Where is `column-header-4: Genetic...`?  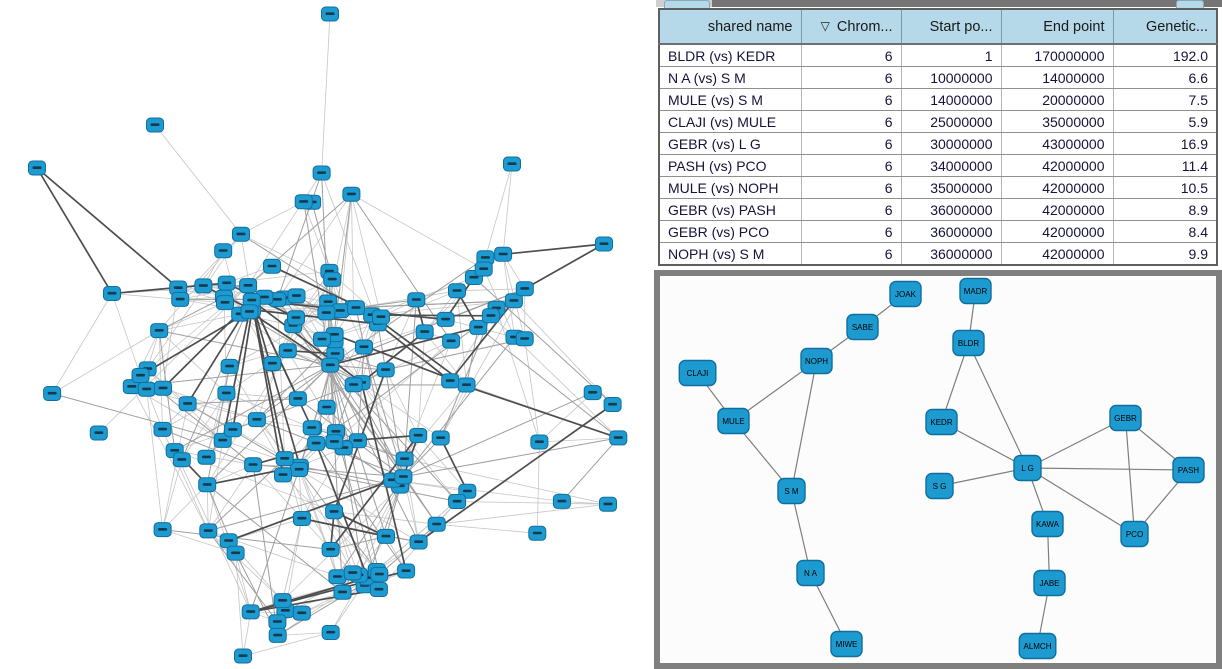
column-header-4: Genetic... is located at coordinates (1164, 27).